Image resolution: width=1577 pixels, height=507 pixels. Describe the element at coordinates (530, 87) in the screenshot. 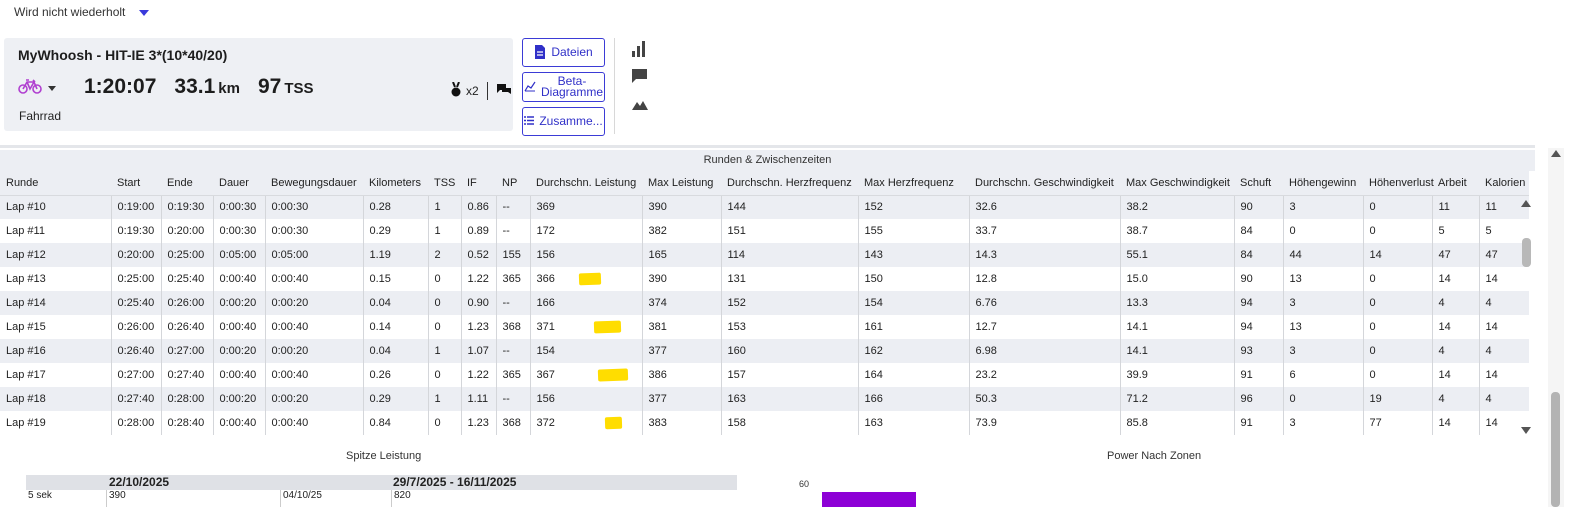

I see `chart-line-icon` at that location.